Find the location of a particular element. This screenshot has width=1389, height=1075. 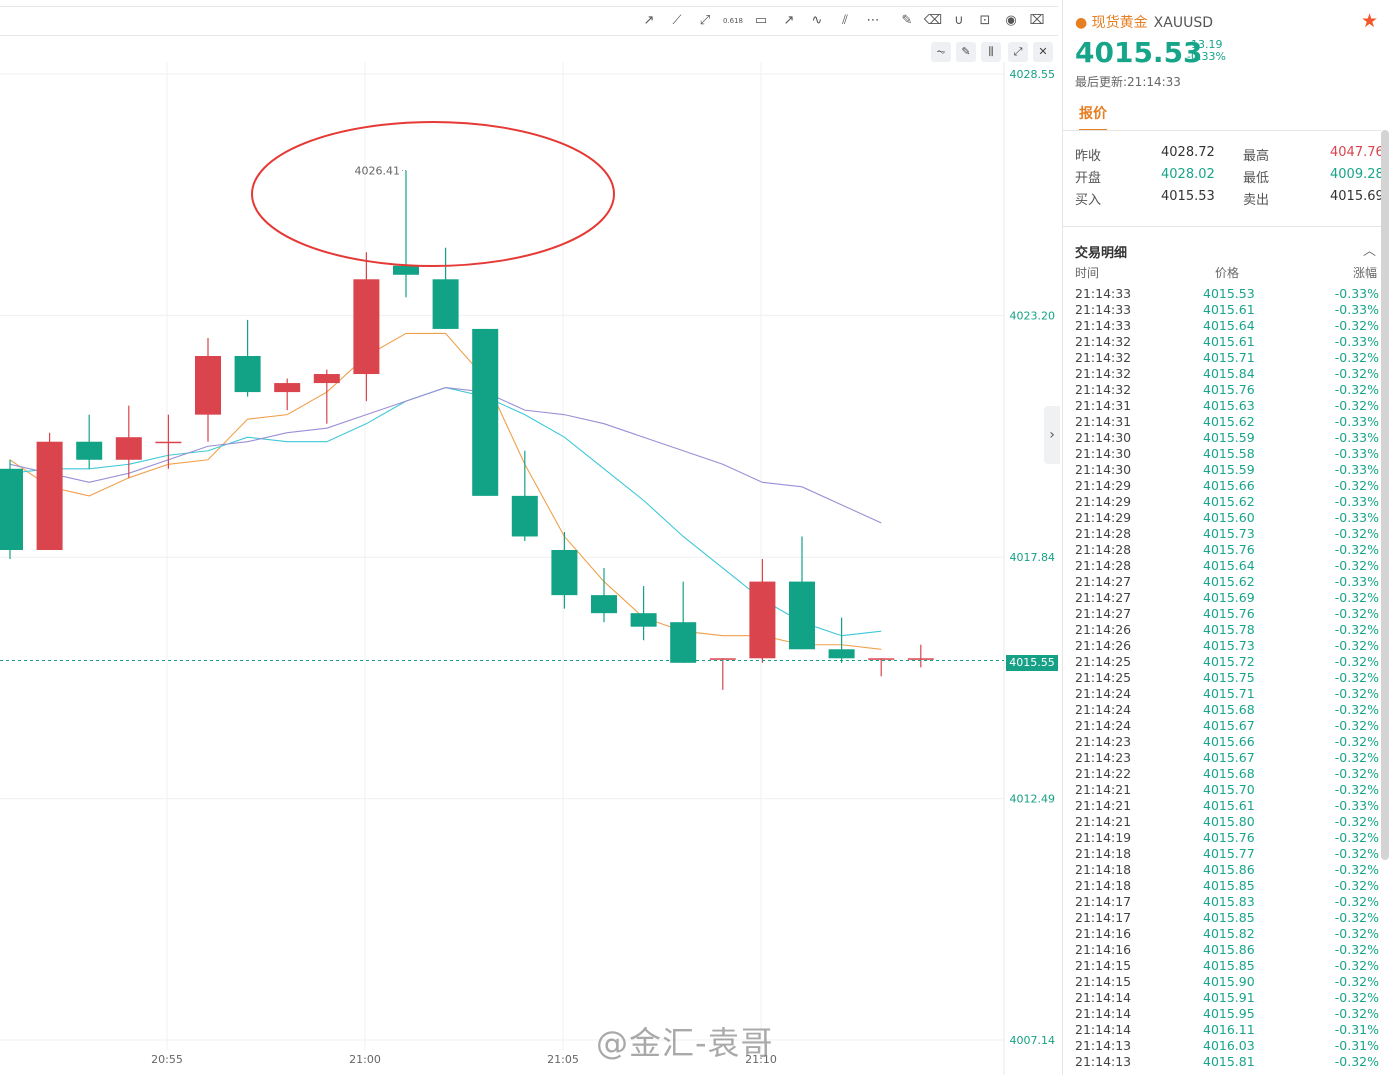

indicator-icon: ⏦ is located at coordinates (941, 52).